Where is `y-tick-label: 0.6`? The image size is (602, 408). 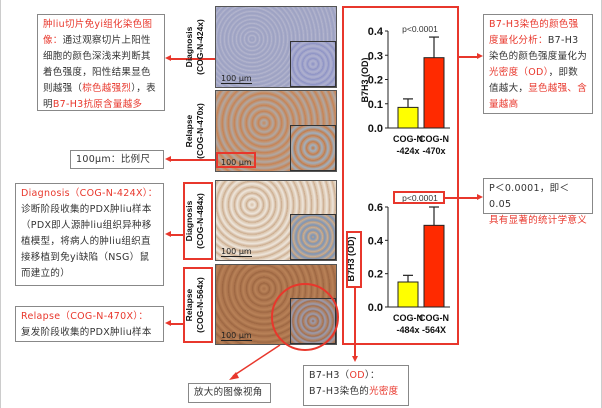
y-tick-label: 0.6 is located at coordinates (375, 208).